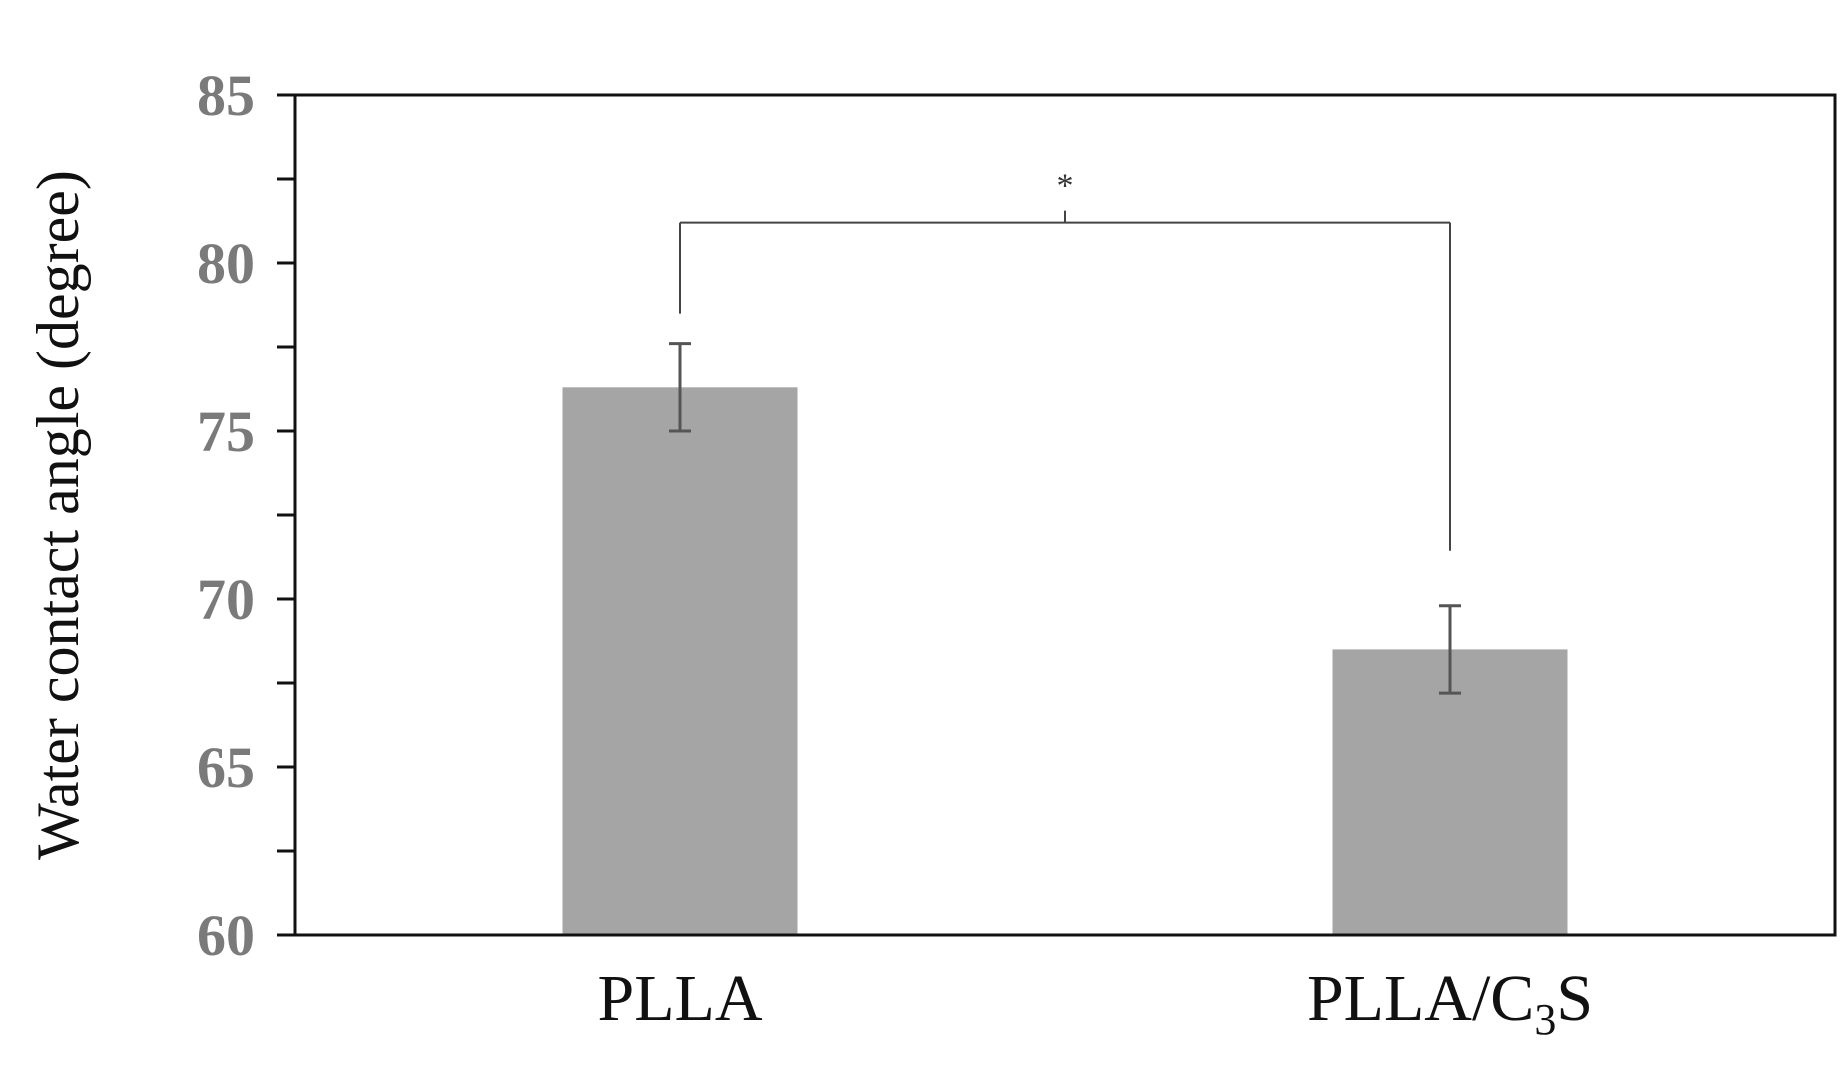  I want to click on category-label-subscript: 3, so click(1545, 1019).